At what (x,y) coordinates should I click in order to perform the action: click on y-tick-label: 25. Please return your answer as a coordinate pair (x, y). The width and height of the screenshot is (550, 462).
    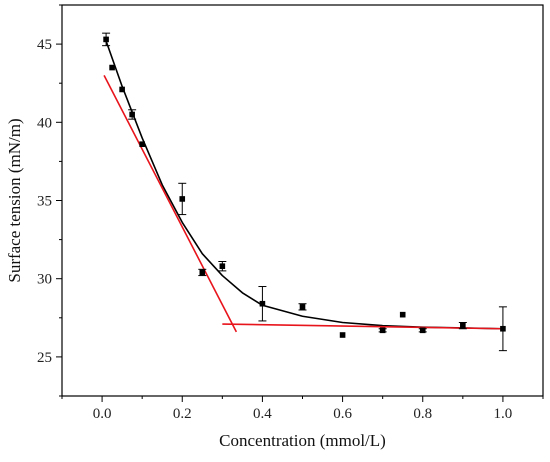
    Looking at the image, I should click on (44, 358).